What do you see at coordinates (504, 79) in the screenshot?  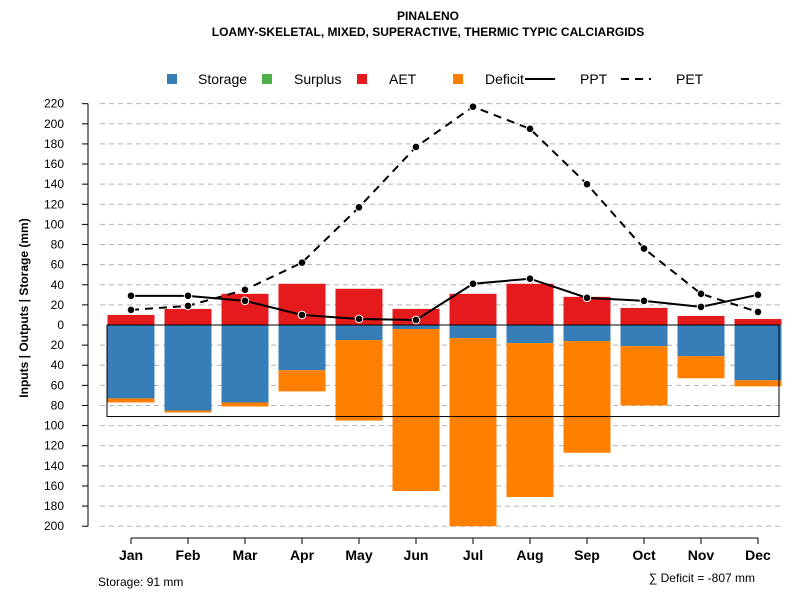 I see `legend-label: Deficit` at bounding box center [504, 79].